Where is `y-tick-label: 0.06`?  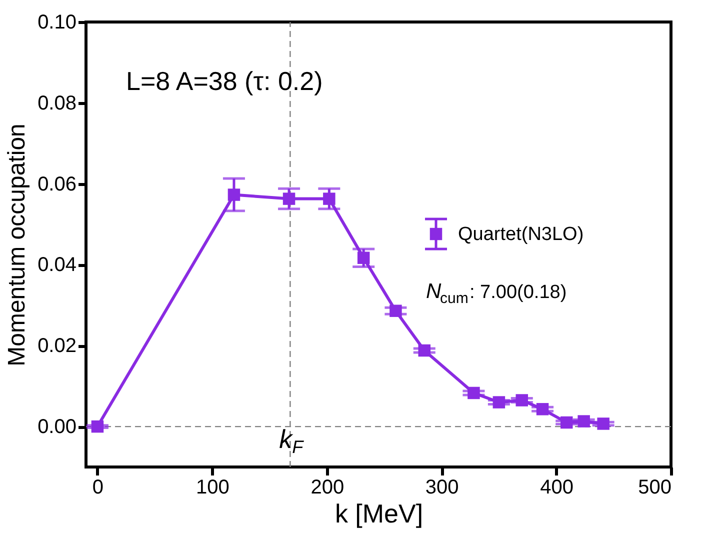
y-tick-label: 0.06 is located at coordinates (57, 184).